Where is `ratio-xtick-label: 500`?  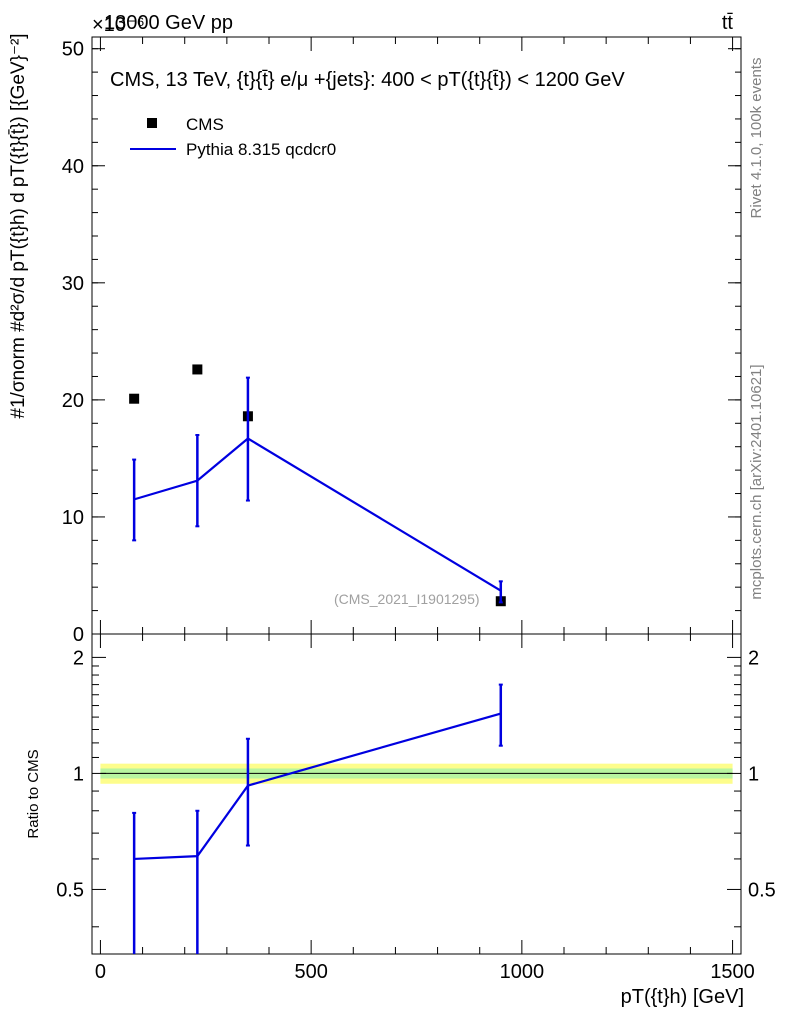 ratio-xtick-label: 500 is located at coordinates (310, 972).